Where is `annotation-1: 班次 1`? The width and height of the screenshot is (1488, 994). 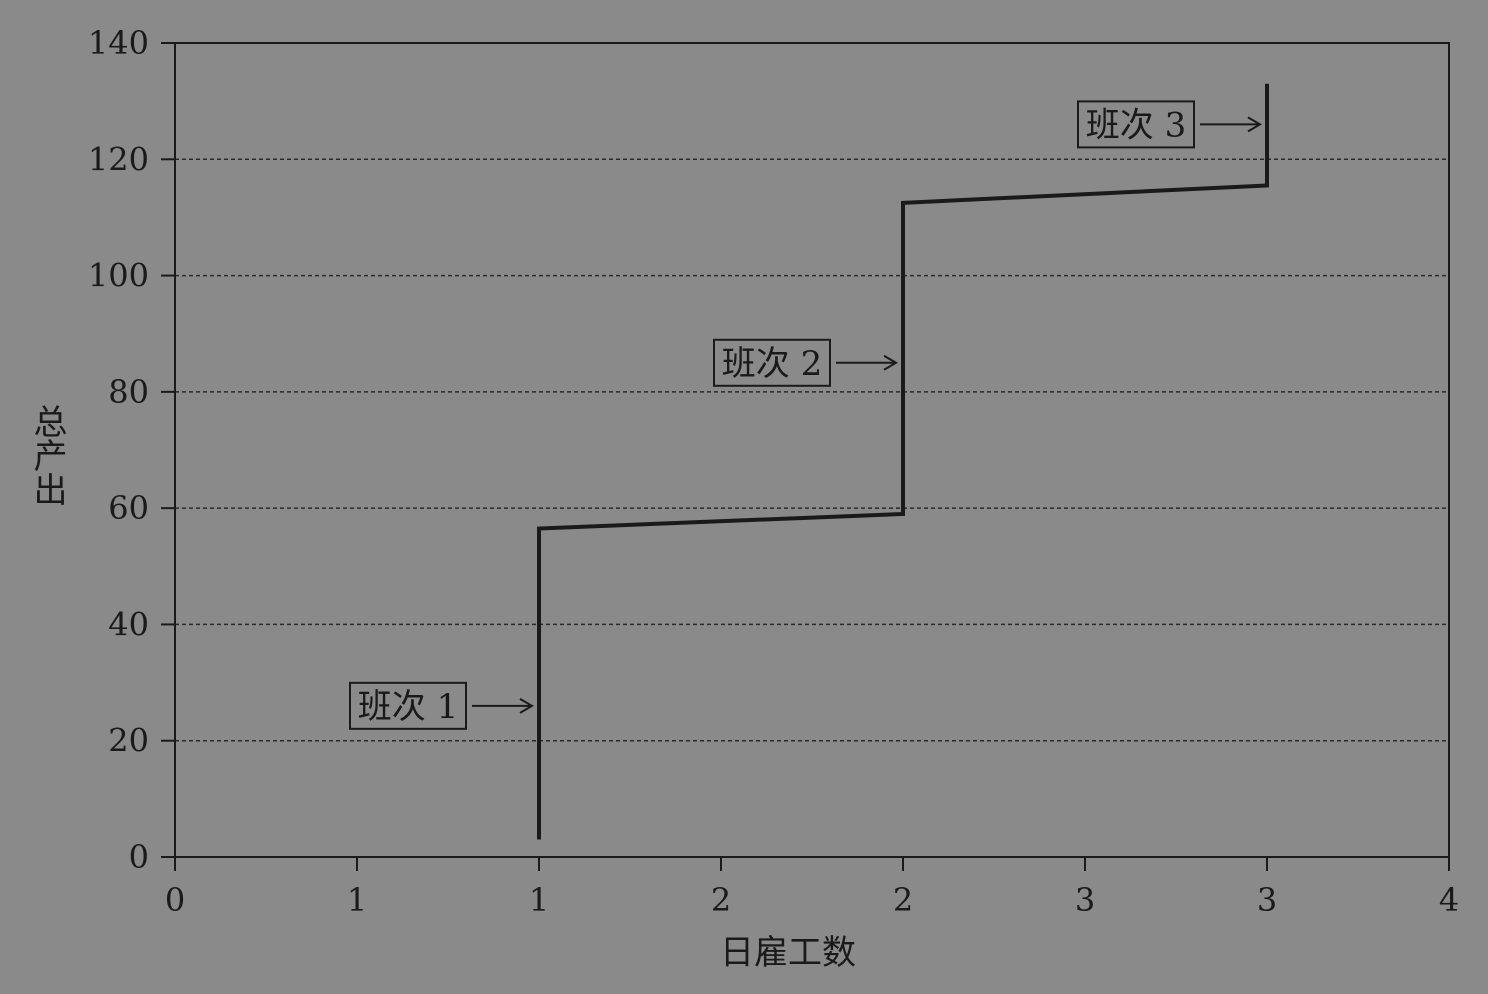
annotation-1: 班次 1 is located at coordinates (441, 705).